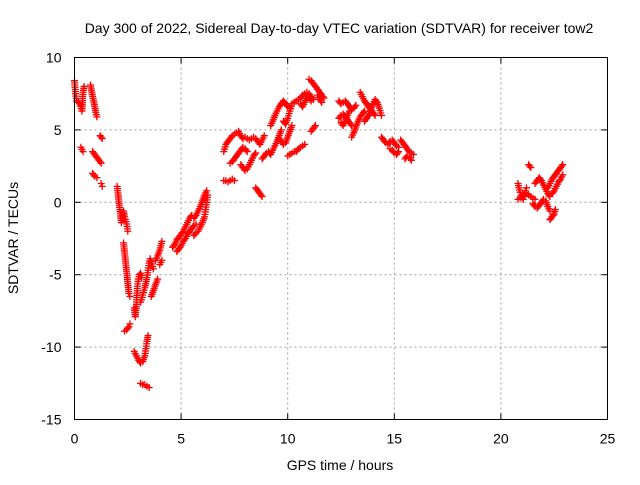 The height and width of the screenshot is (485, 640). I want to click on y-tick-label: -5, so click(55, 275).